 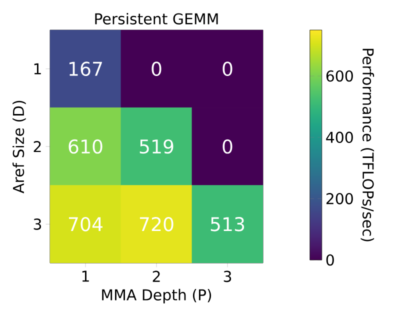 I want to click on y-tick-label: 2, so click(x=37, y=146).